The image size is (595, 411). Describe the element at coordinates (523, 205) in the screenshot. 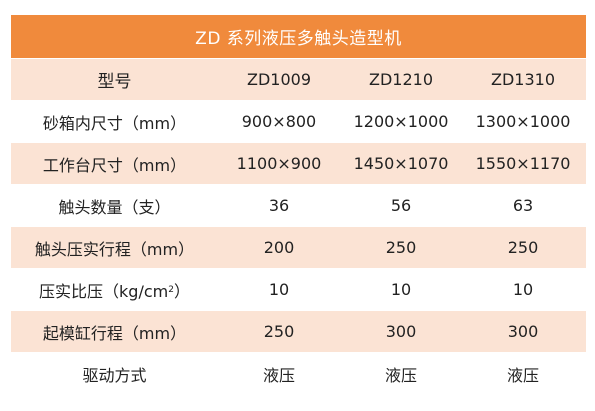

I see `row-value: 63` at that location.